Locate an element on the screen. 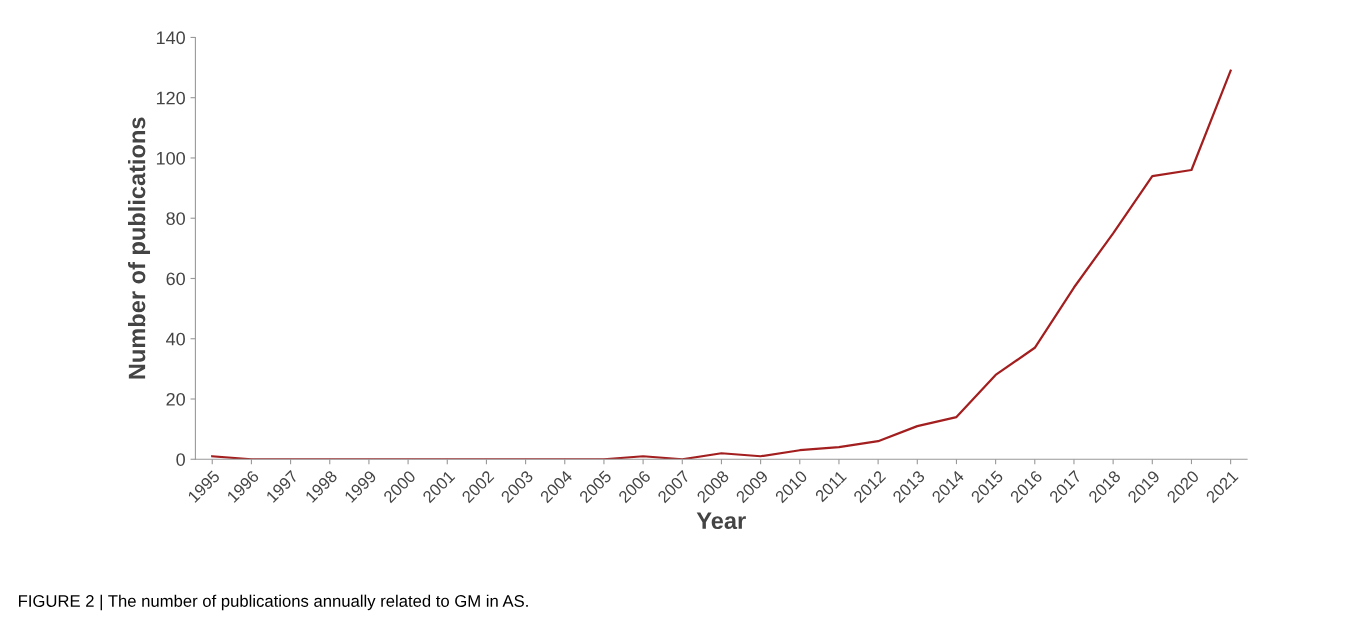  caption: FIGURE 2 | The number of publications annually related to GM in AS. is located at coordinates (273, 602).